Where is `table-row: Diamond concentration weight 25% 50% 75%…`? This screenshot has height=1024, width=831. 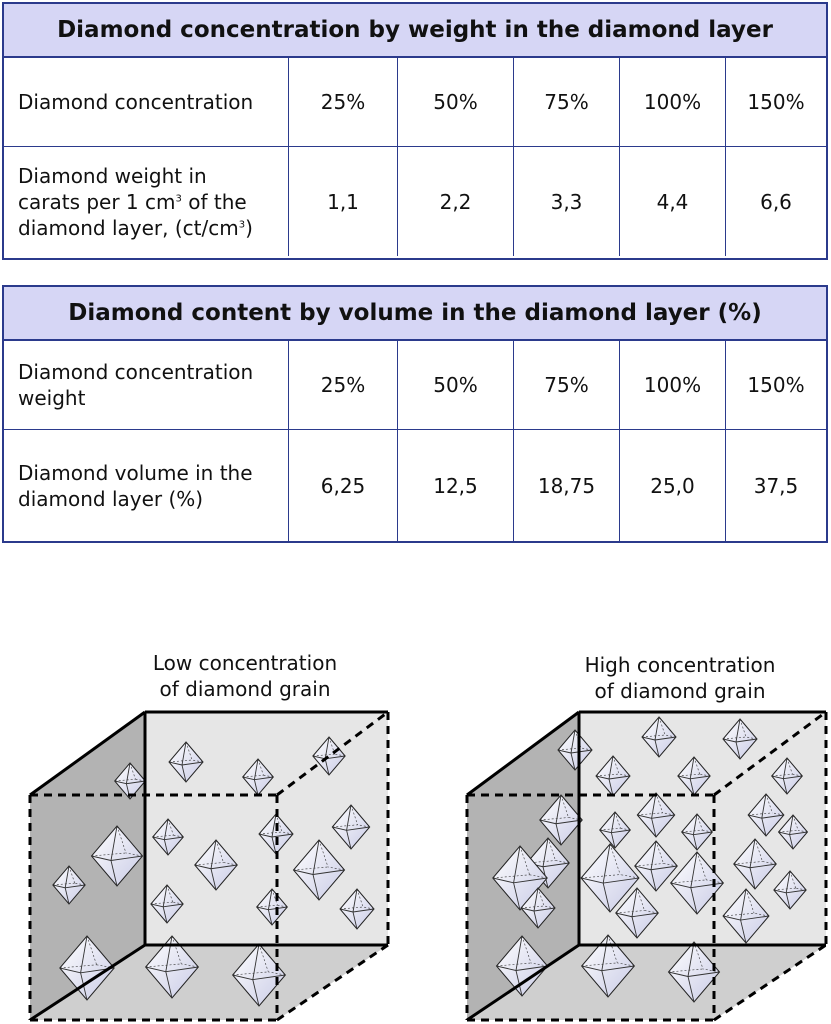 table-row: Diamond concentration weight 25% 50% 75%… is located at coordinates (415, 385).